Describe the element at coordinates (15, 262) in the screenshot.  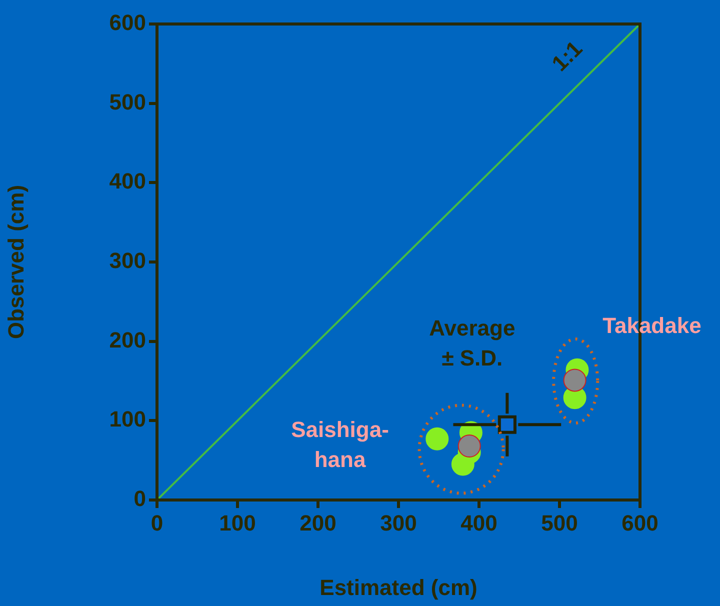
I see `y-axis-title: Observed (cm)` at that location.